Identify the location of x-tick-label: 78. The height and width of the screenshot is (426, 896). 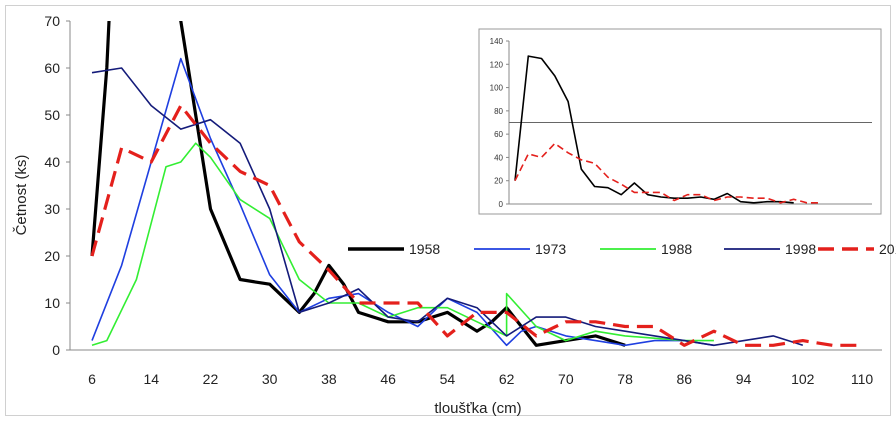
(625, 379).